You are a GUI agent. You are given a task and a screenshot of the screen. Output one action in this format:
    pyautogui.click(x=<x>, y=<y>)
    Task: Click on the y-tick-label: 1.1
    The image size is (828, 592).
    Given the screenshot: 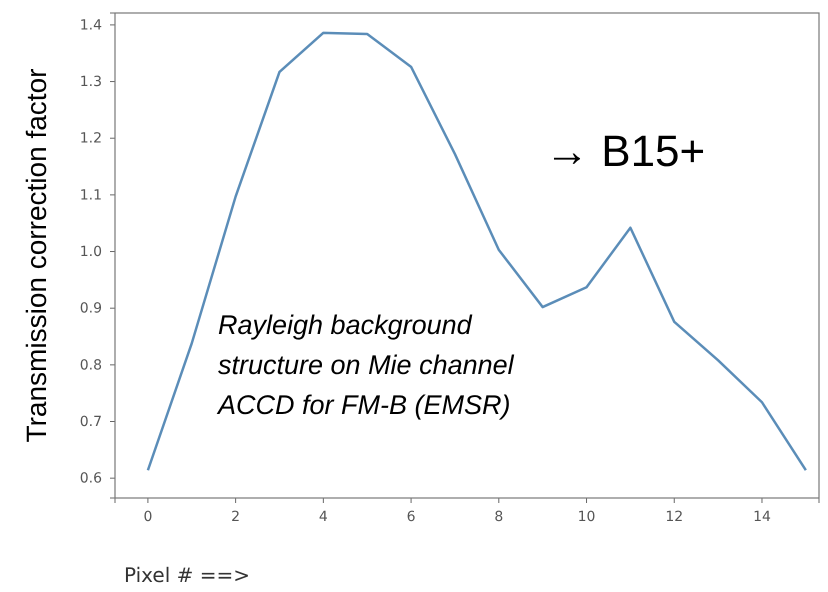 What is the action you would take?
    pyautogui.click(x=91, y=195)
    